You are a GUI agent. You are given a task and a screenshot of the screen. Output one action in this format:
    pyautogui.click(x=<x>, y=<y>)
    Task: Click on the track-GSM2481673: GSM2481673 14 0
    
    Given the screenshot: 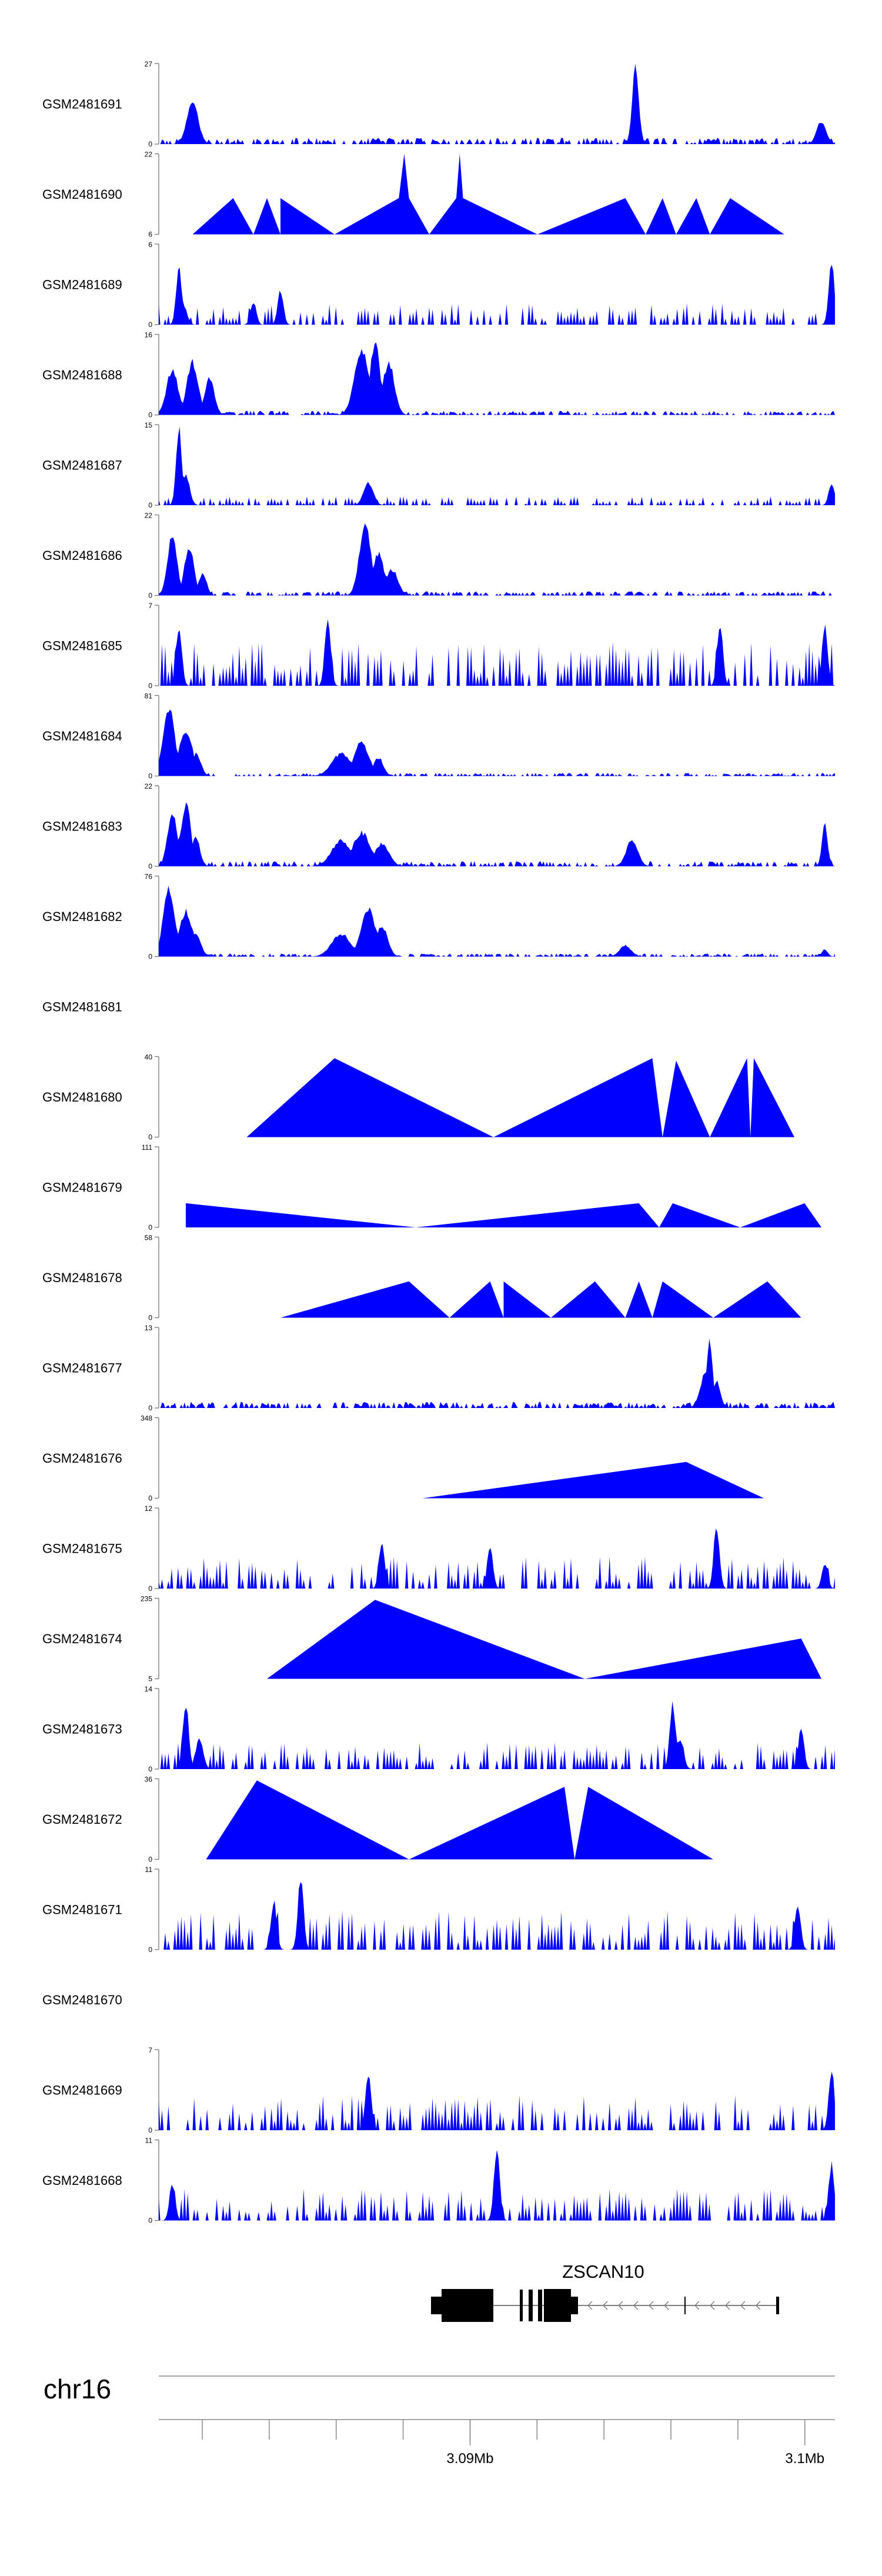 What is the action you would take?
    pyautogui.click(x=438, y=1729)
    